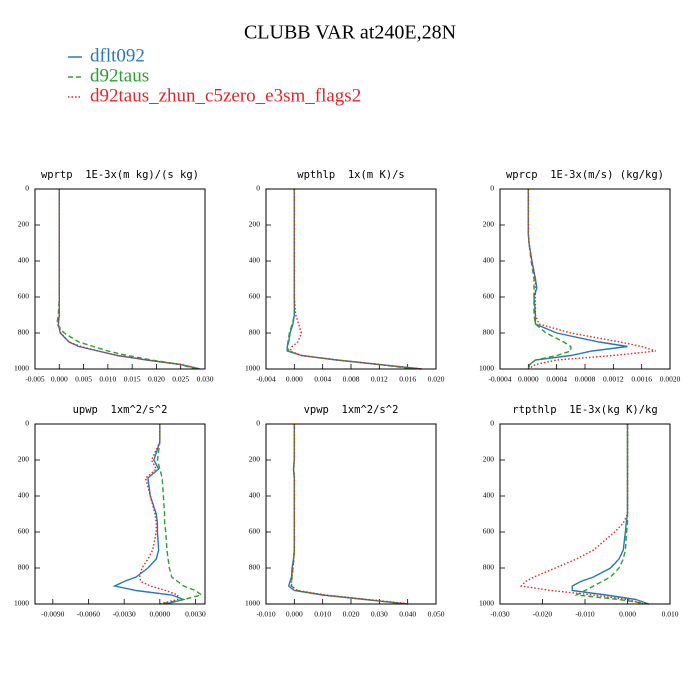 The image size is (700, 700). Describe the element at coordinates (83, 379) in the screenshot. I see `x-tick-label: 0.005` at that location.